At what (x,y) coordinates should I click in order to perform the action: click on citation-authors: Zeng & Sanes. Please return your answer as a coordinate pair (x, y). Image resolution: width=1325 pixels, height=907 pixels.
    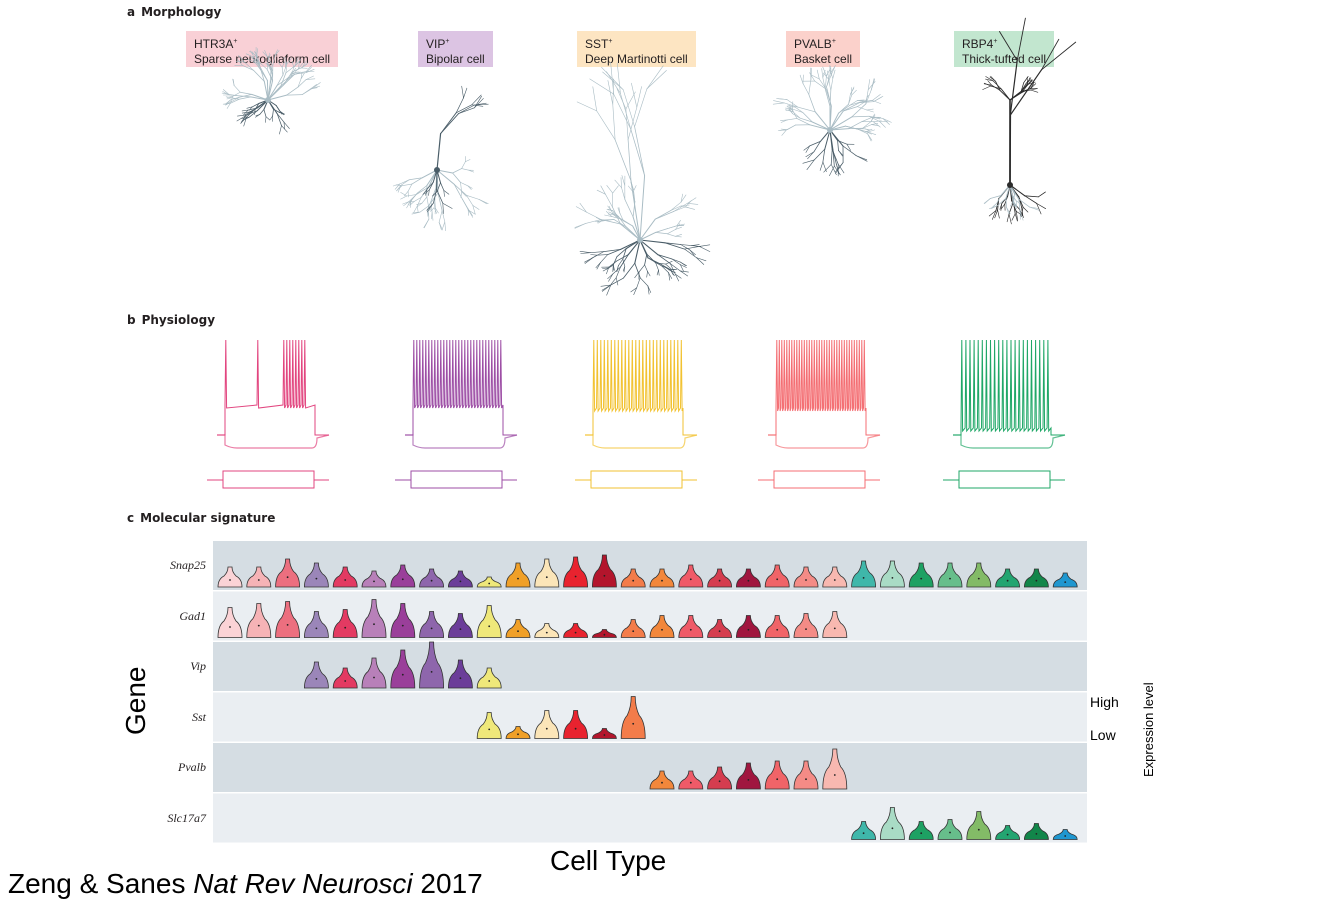
    Looking at the image, I should click on (101, 883).